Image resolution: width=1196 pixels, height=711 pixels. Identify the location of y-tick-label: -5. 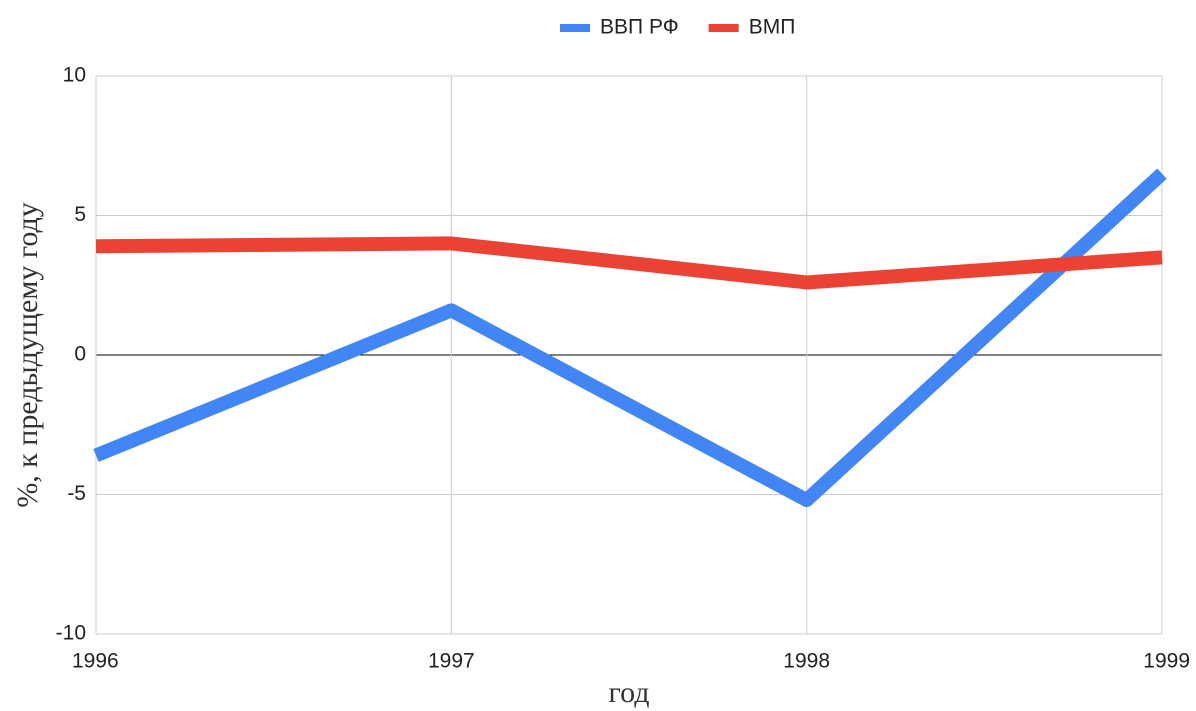
(76, 493).